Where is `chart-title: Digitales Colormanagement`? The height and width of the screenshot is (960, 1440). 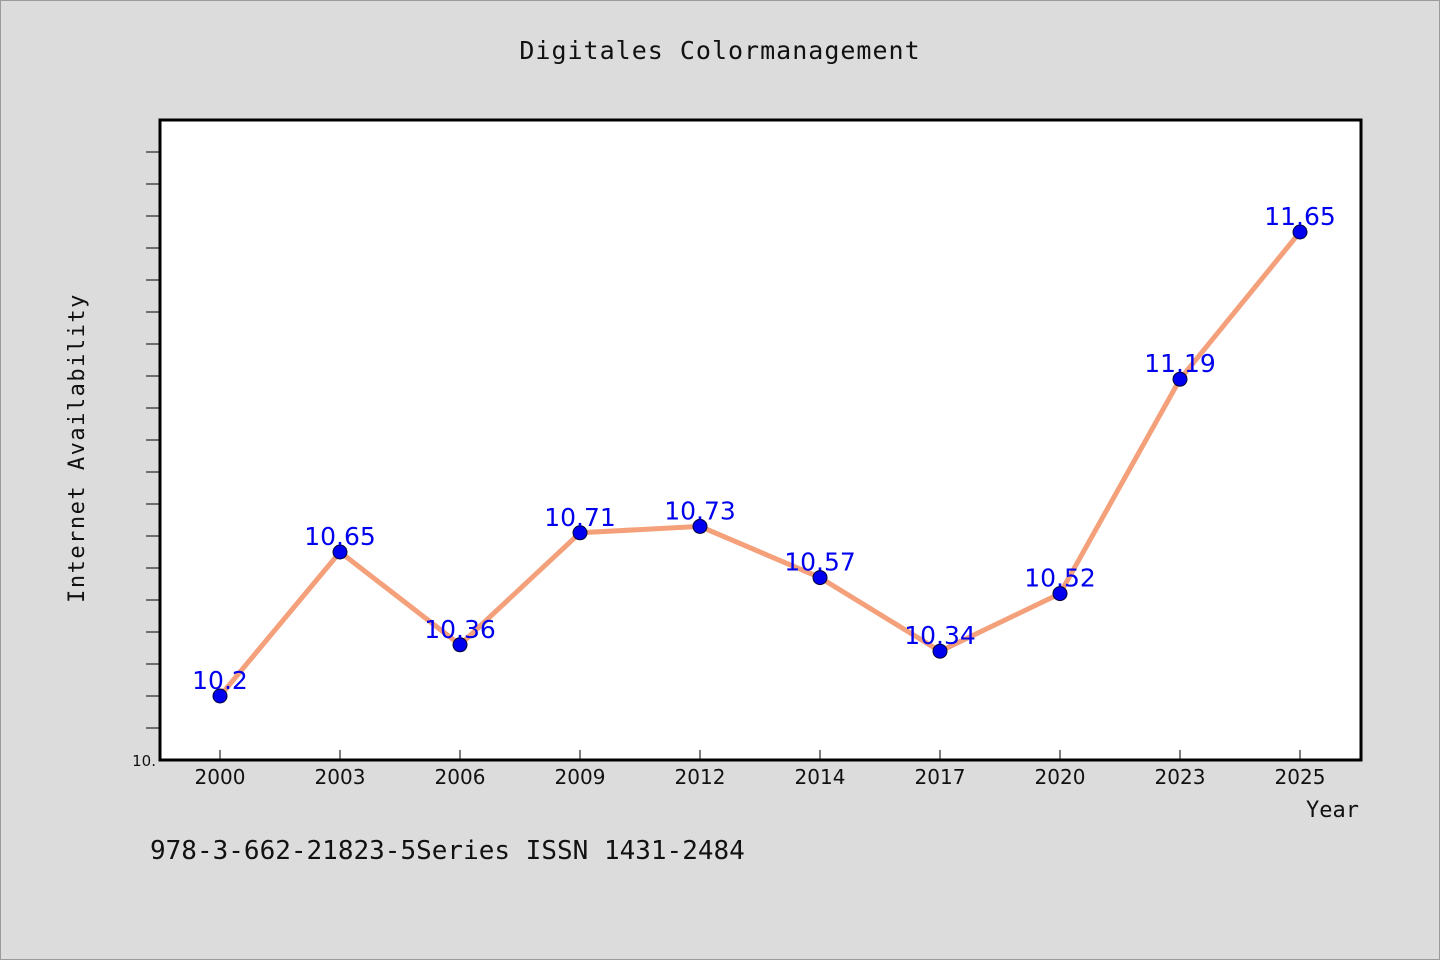
chart-title: Digitales Colormanagement is located at coordinates (720, 50).